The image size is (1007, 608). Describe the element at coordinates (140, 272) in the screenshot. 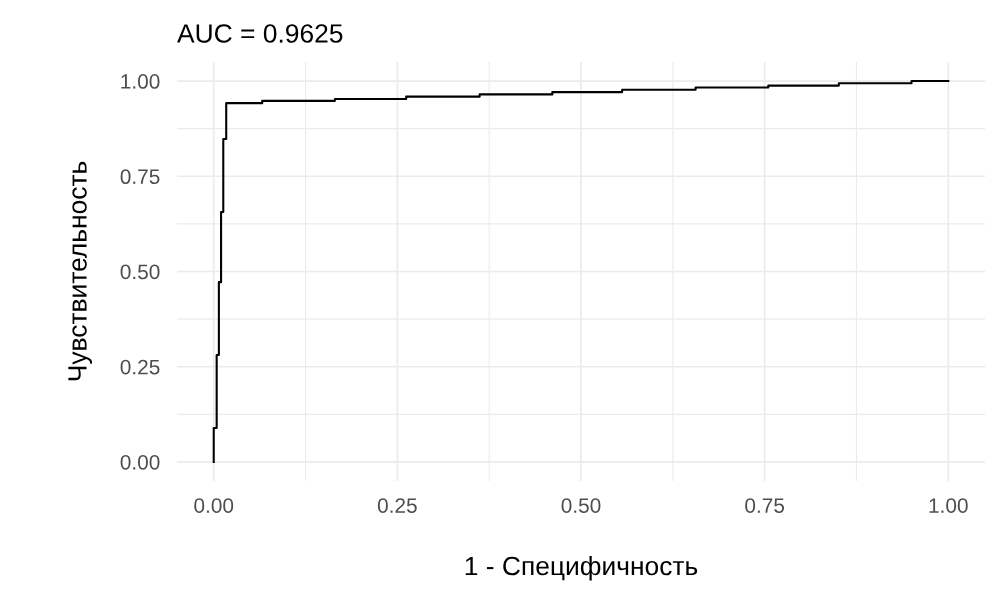

I see `y-tick-label: 0.50` at that location.